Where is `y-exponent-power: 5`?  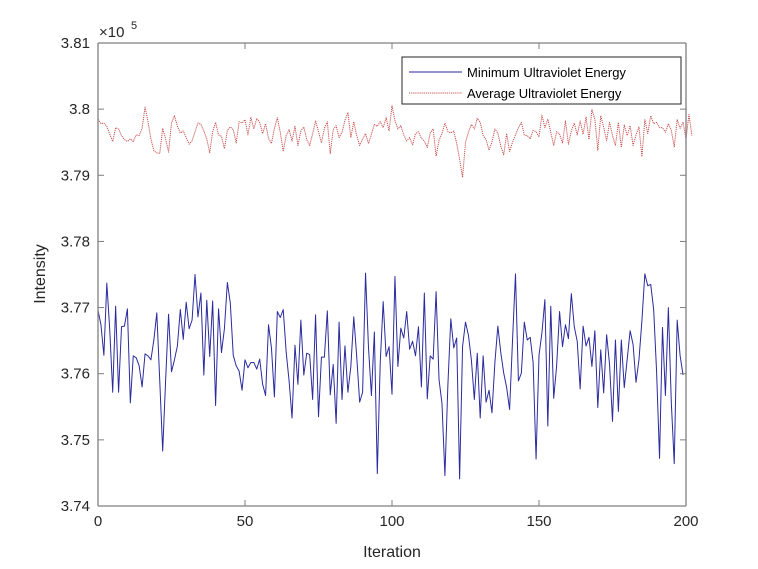
y-exponent-power: 5 is located at coordinates (134, 26).